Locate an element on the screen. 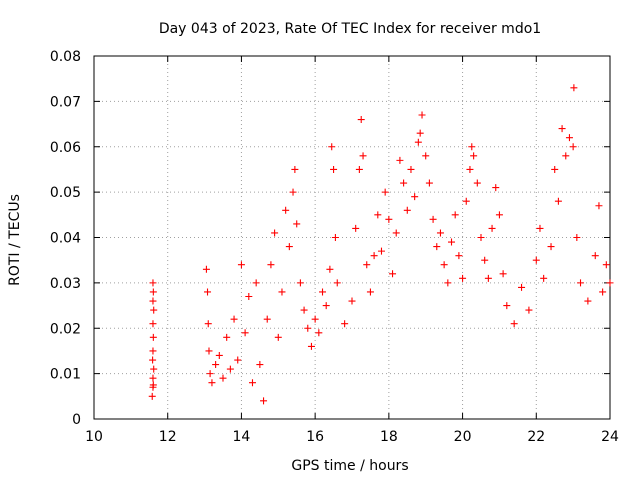 This screenshot has height=480, width=640. x-tick-label: 18 is located at coordinates (389, 437).